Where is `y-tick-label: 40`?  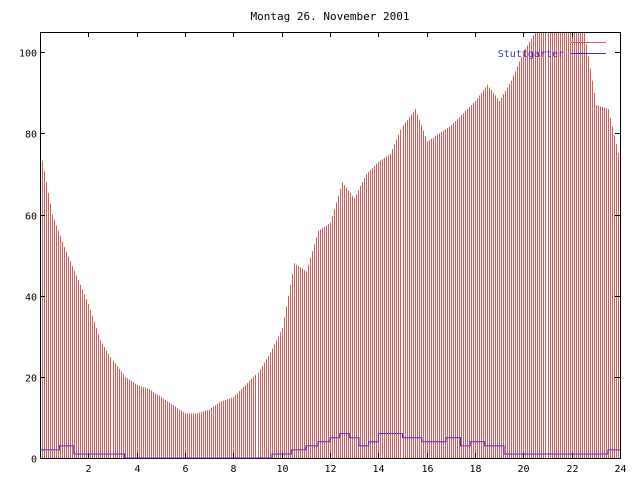 y-tick-label: 40 is located at coordinates (31, 298).